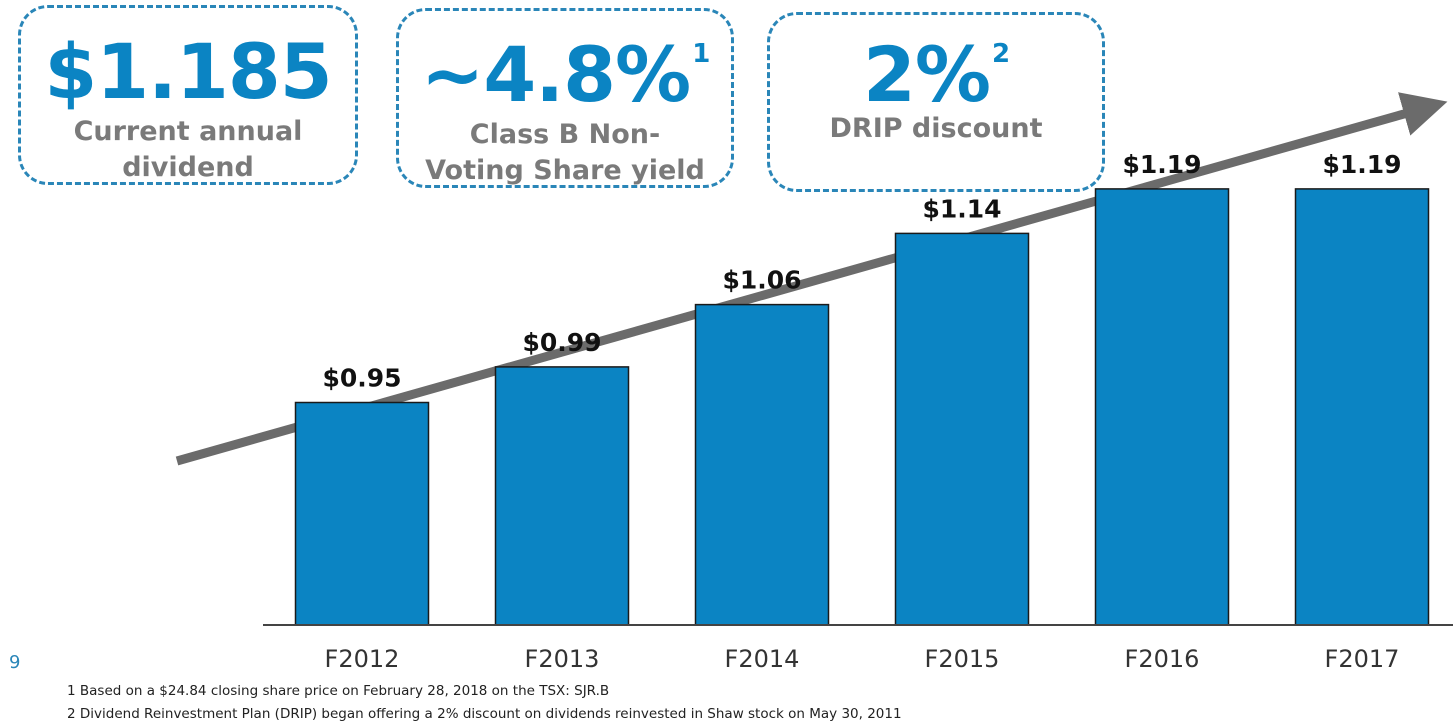 This screenshot has height=726, width=1453. I want to click on x-tick-label-f2017: F2017, so click(1362, 659).